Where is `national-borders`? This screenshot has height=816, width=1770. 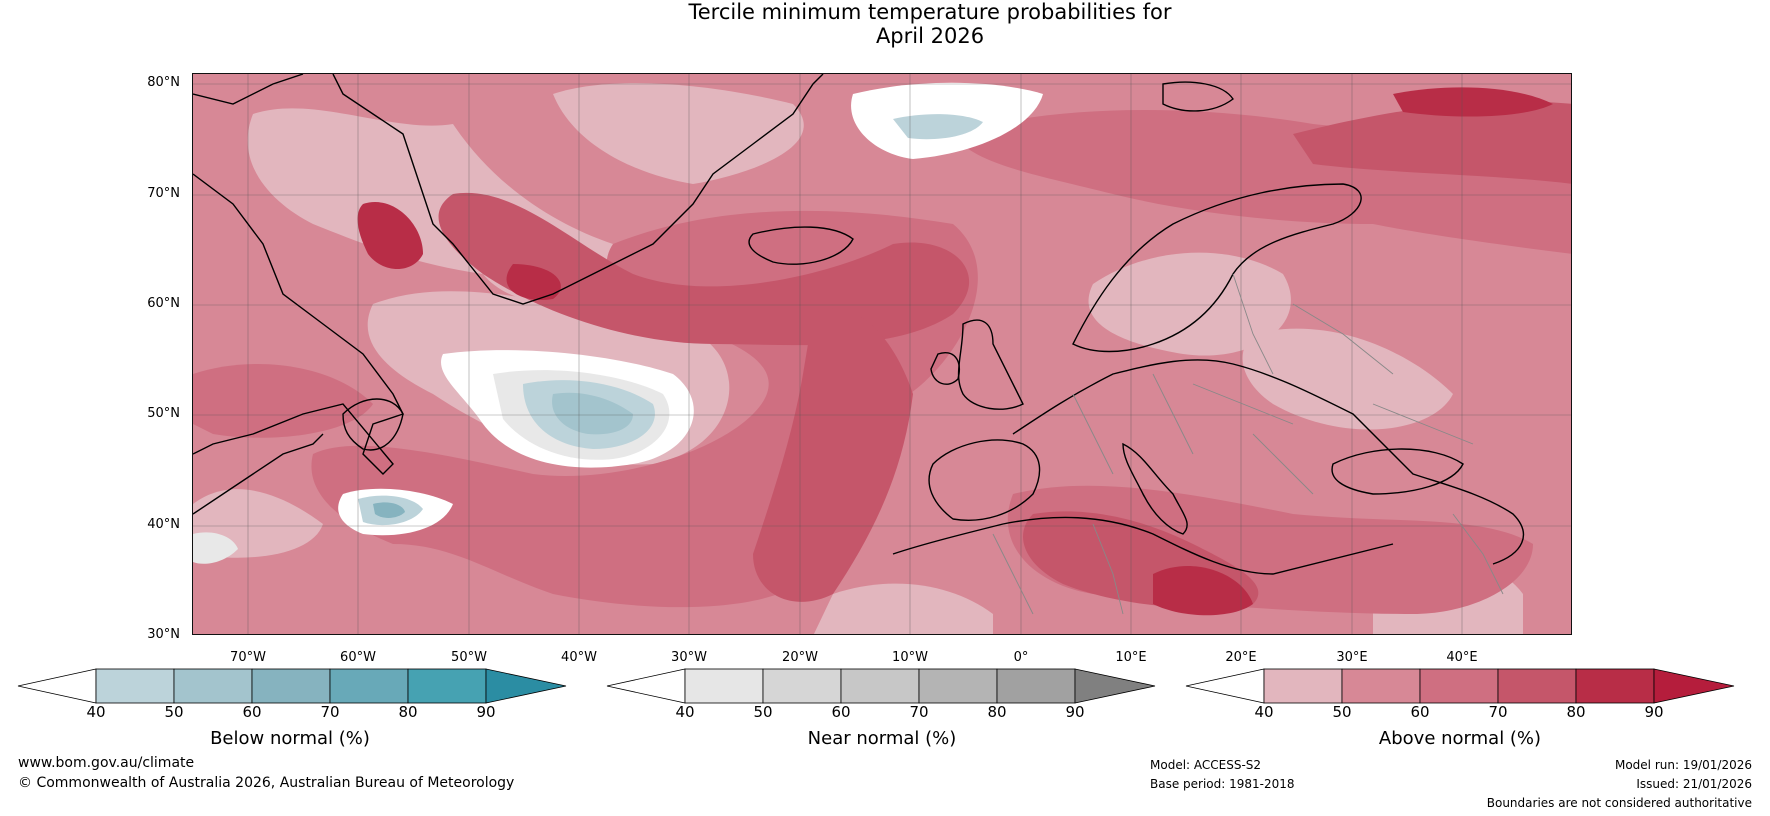
national-borders is located at coordinates (1248, 444).